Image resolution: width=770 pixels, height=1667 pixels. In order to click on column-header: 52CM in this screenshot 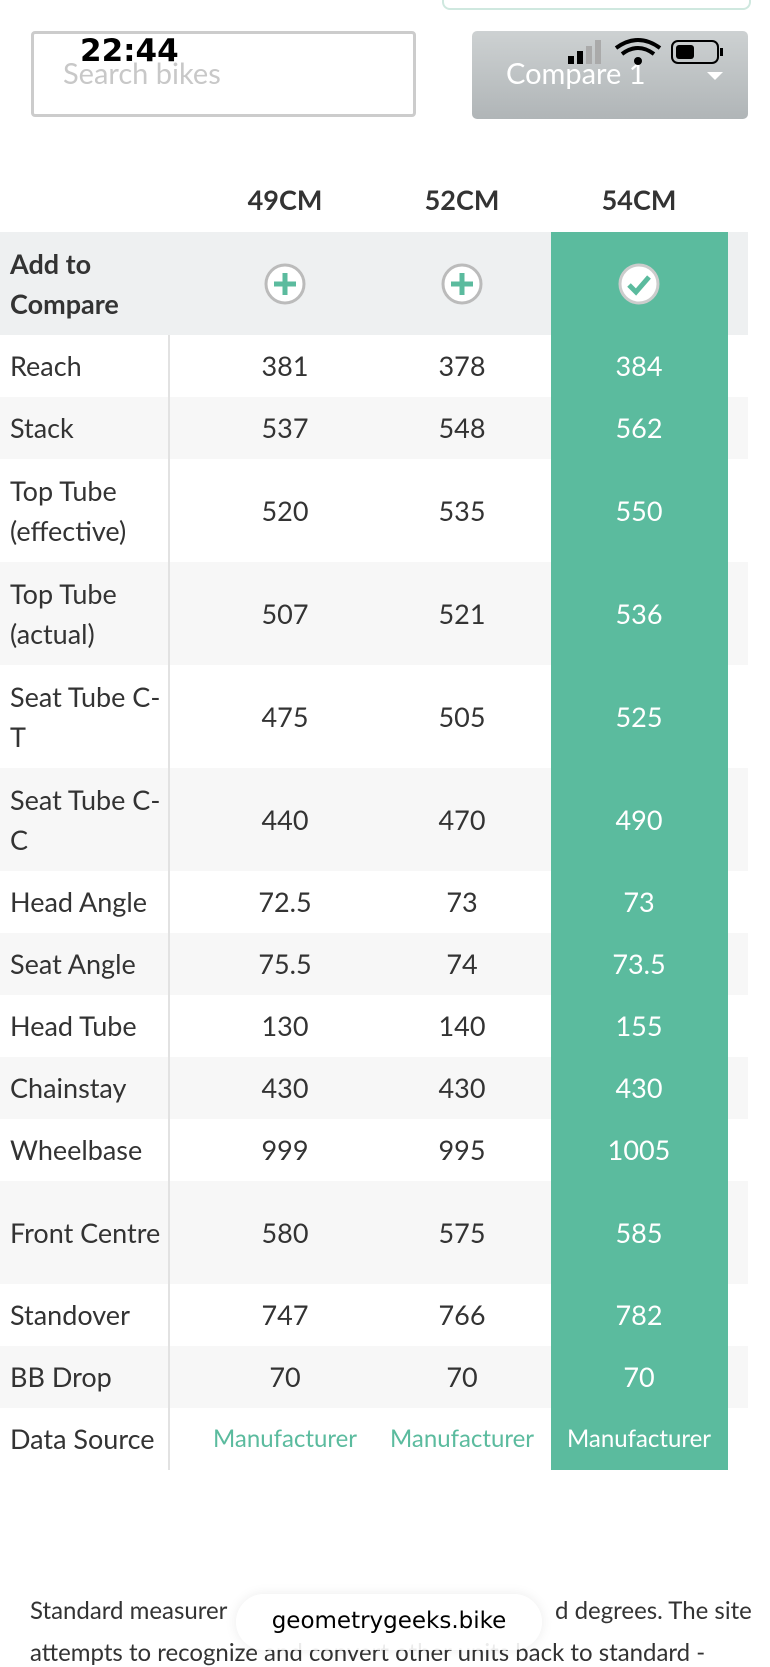, I will do `click(462, 199)`.